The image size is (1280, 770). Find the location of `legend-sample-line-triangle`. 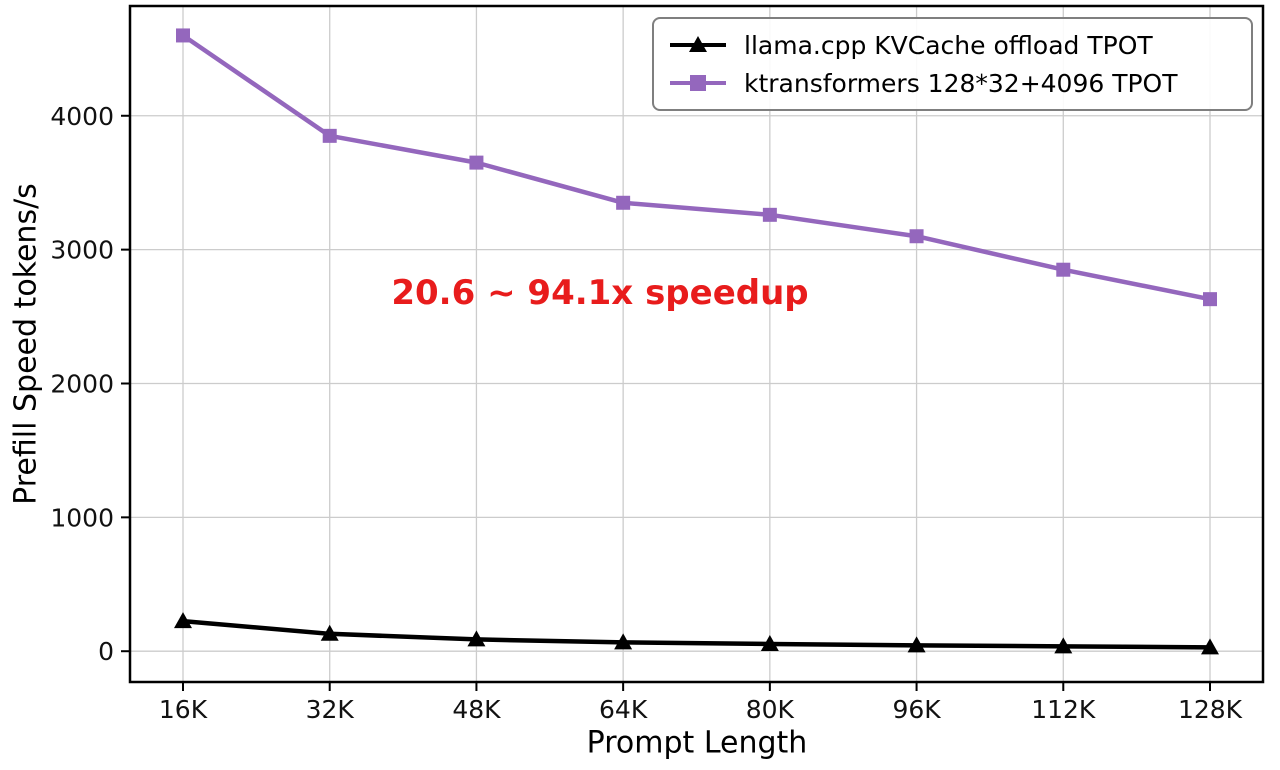

legend-sample-line-triangle is located at coordinates (698, 44).